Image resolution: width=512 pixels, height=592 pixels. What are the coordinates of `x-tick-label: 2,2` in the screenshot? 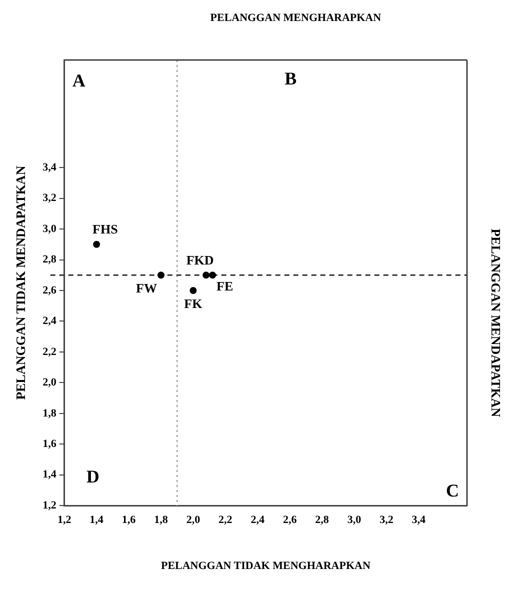 It's located at (225, 520).